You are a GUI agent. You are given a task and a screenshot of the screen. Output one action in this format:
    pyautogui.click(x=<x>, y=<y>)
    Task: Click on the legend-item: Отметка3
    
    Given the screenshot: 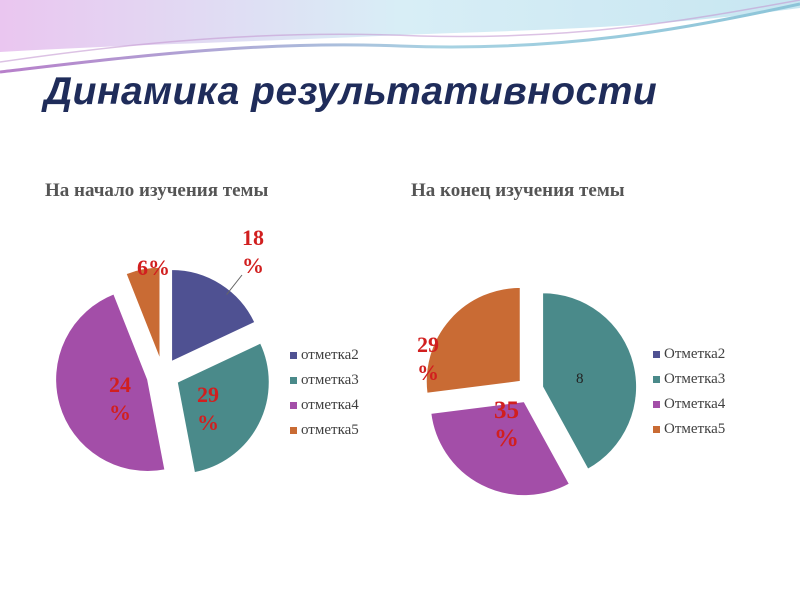 What is the action you would take?
    pyautogui.click(x=689, y=379)
    